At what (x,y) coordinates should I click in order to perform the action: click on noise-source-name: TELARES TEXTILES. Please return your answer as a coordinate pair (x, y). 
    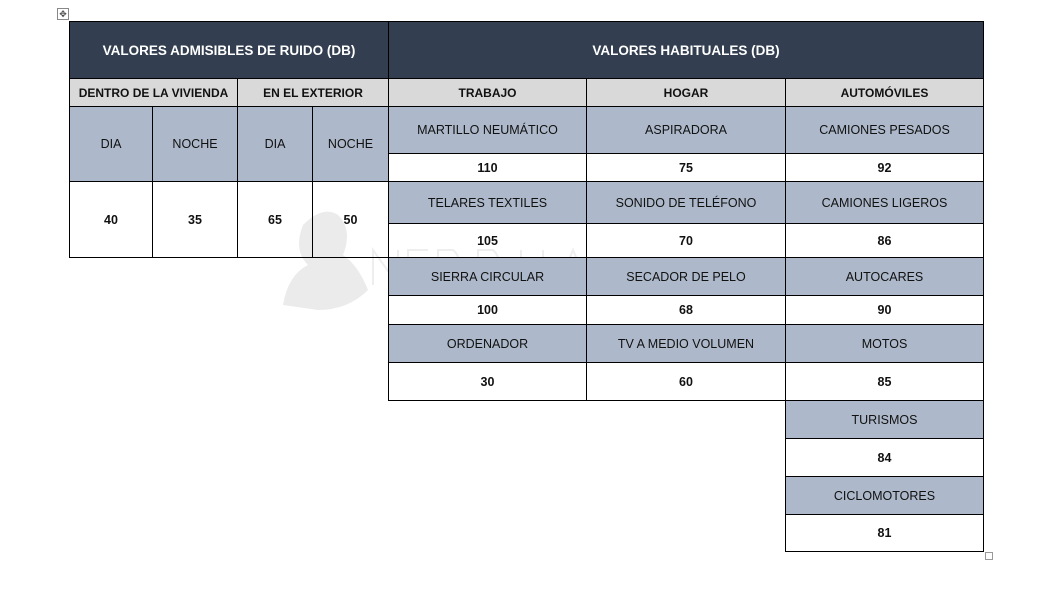
    Looking at the image, I should click on (487, 202).